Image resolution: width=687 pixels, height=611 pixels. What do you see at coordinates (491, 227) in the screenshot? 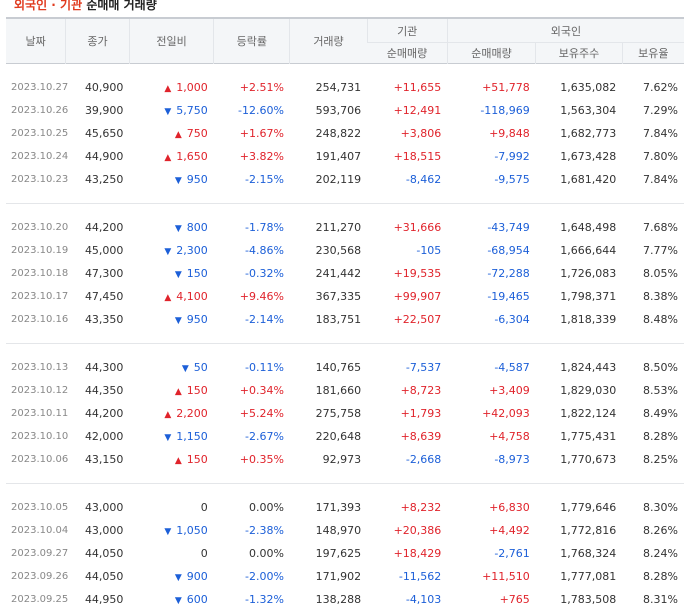
I see `cell-foreign-net: -43,749` at bounding box center [491, 227].